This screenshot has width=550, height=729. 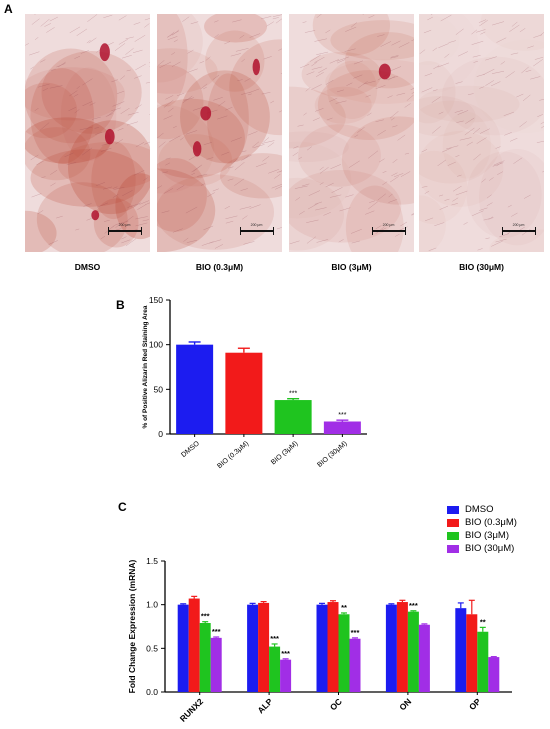 I want to click on micrograph-dmso: 200 μm, so click(x=87, y=133).